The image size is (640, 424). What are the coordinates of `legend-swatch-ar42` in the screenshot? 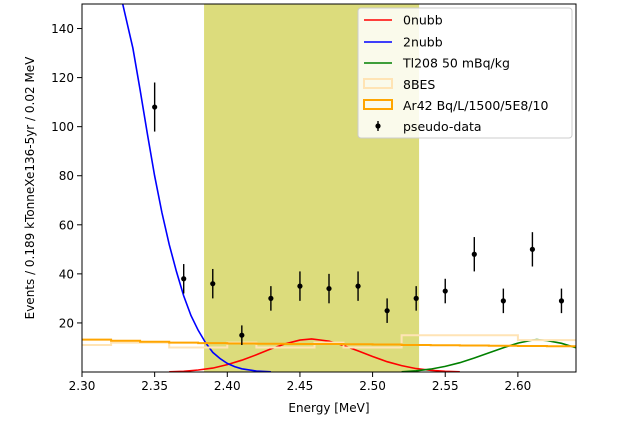 It's located at (378, 104).